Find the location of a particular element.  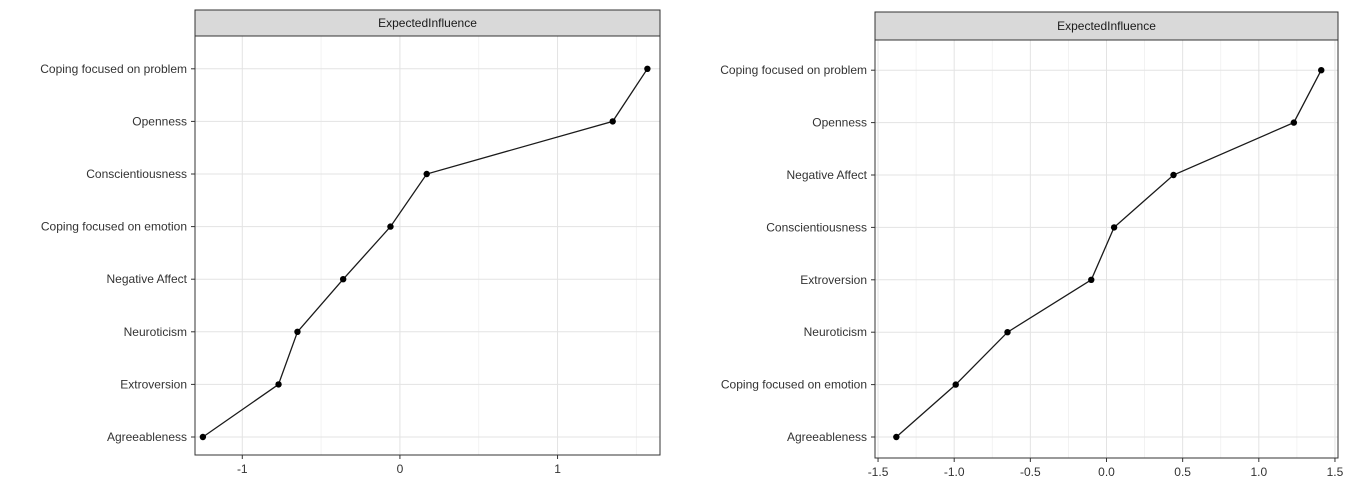

x-tick-label: -1 is located at coordinates (242, 469).